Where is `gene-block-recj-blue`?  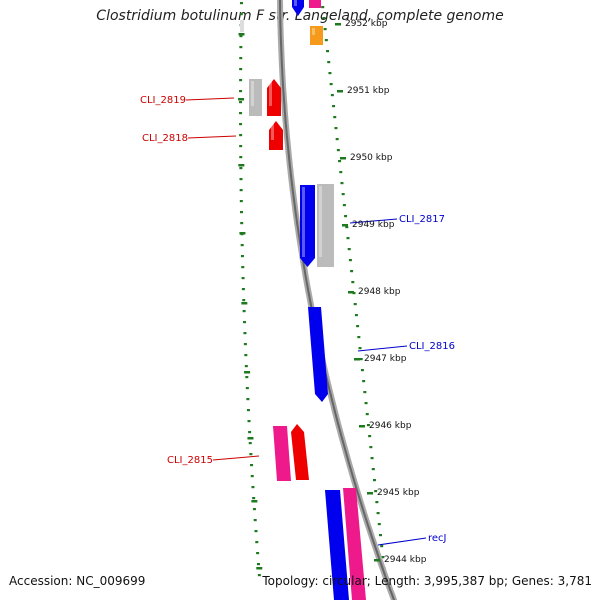 gene-block-recj-blue is located at coordinates (337, 545).